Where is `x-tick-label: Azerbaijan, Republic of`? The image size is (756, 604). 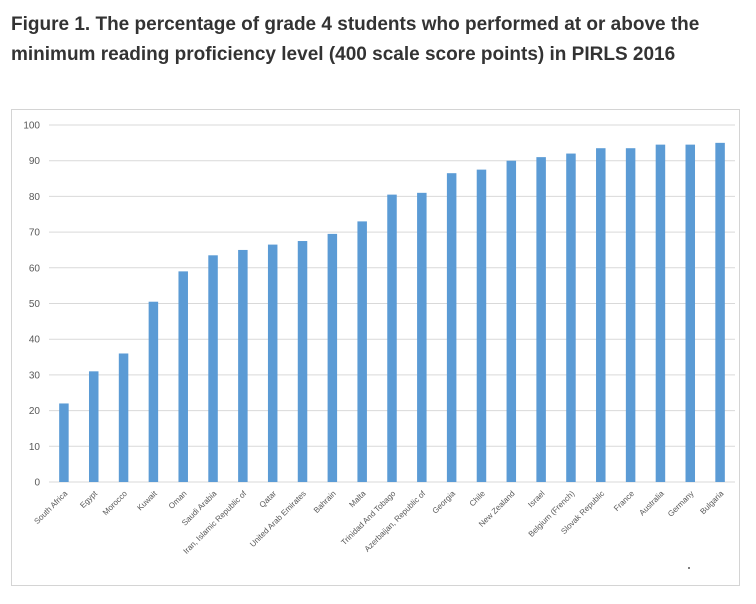 x-tick-label: Azerbaijan, Republic of is located at coordinates (395, 521).